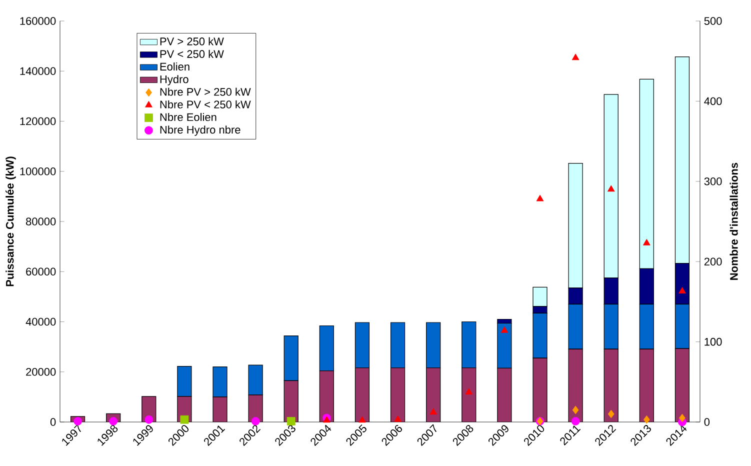  What do you see at coordinates (38, 121) in the screenshot?
I see `y-tick-label: 120000` at bounding box center [38, 121].